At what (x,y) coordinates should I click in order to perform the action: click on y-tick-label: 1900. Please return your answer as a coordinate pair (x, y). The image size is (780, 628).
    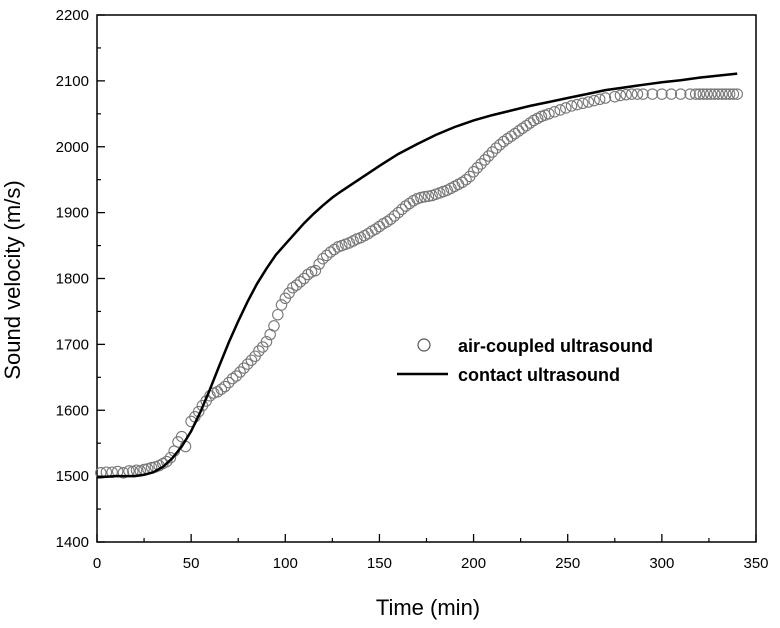
    Looking at the image, I should click on (72, 213).